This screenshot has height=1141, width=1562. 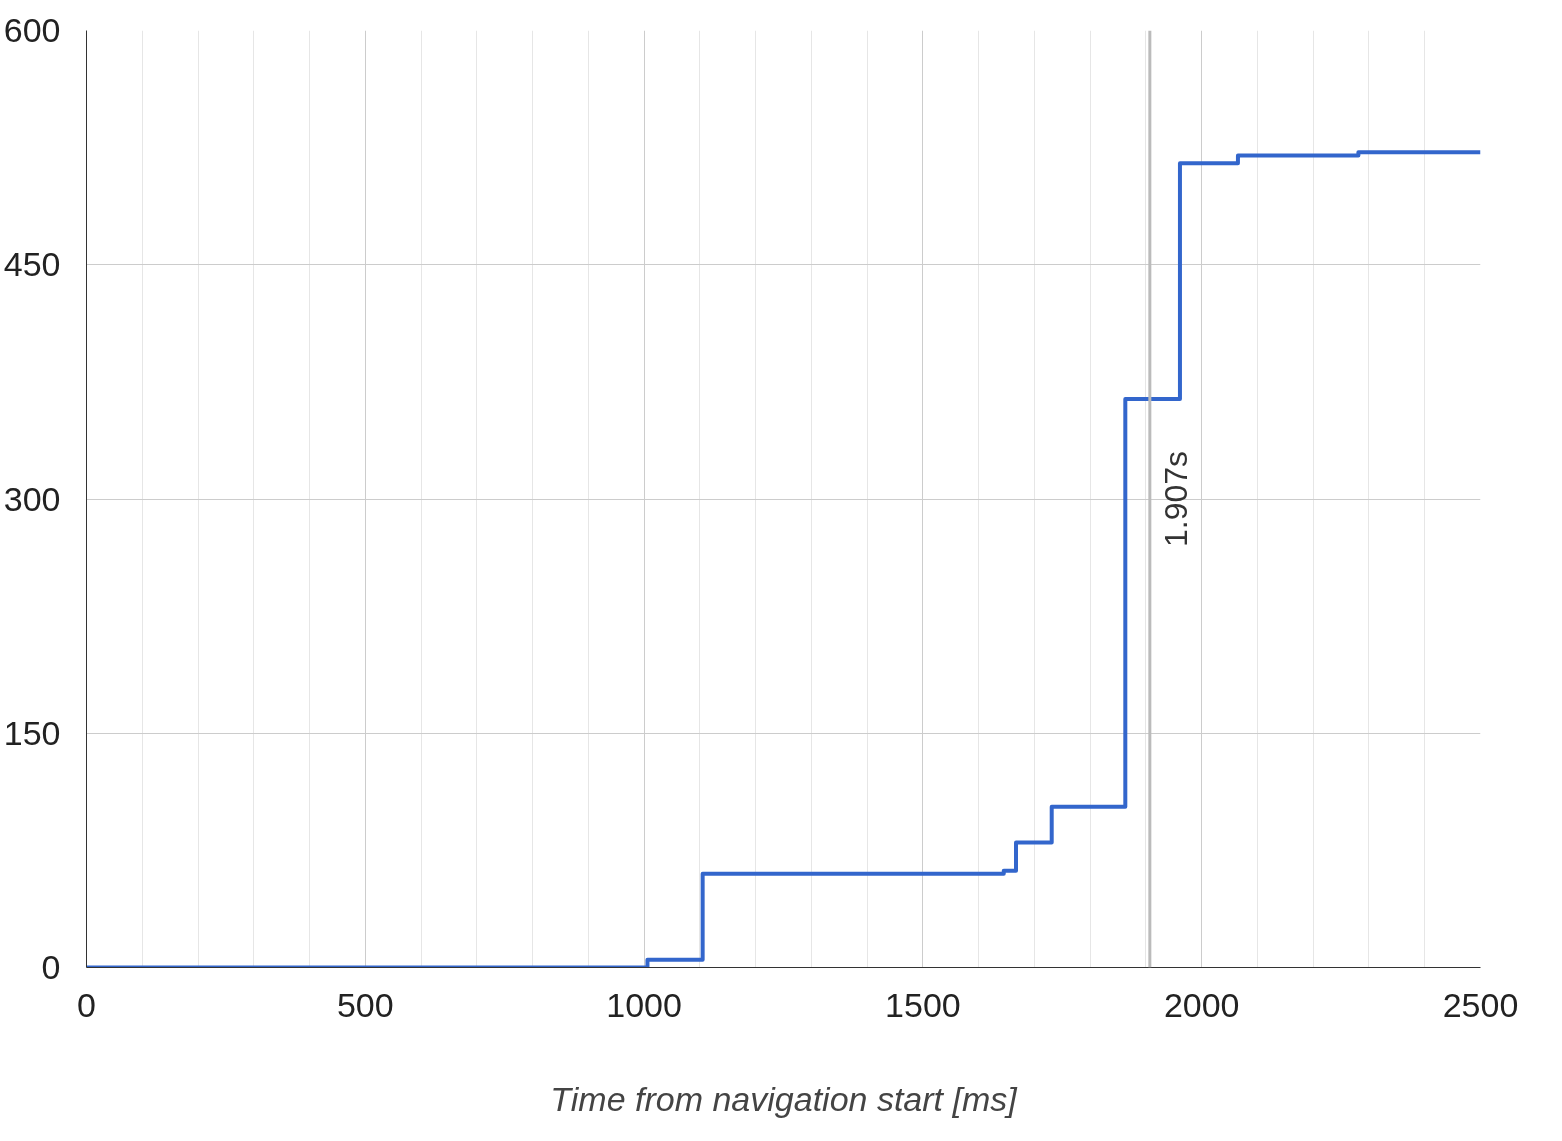 I want to click on x-tick-label: 2000, so click(x=1201, y=1004).